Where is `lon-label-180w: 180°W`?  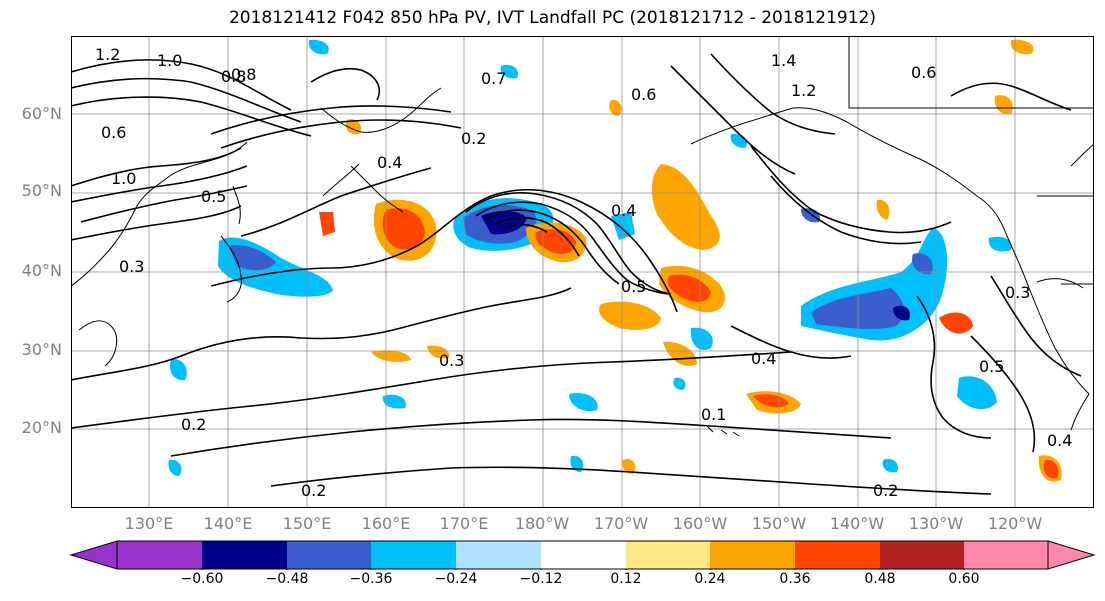 lon-label-180w: 180°W is located at coordinates (542, 523).